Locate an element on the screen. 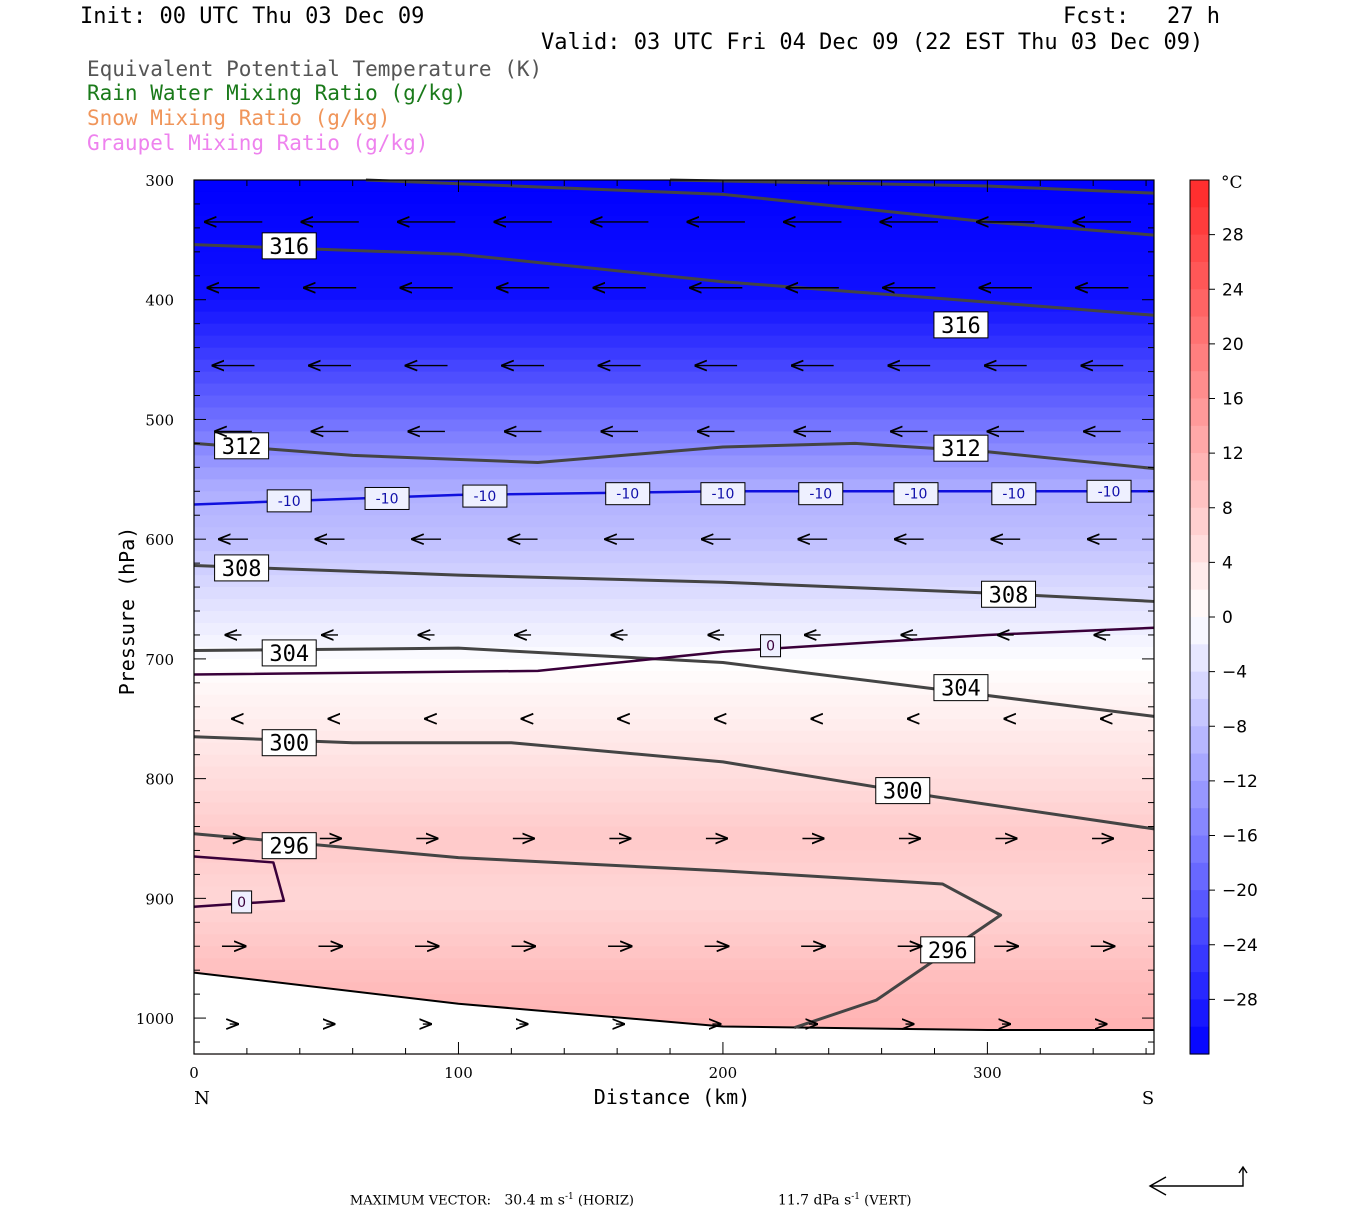 The height and width of the screenshot is (1209, 1350). theta-e-label-316-box is located at coordinates (961, 325).